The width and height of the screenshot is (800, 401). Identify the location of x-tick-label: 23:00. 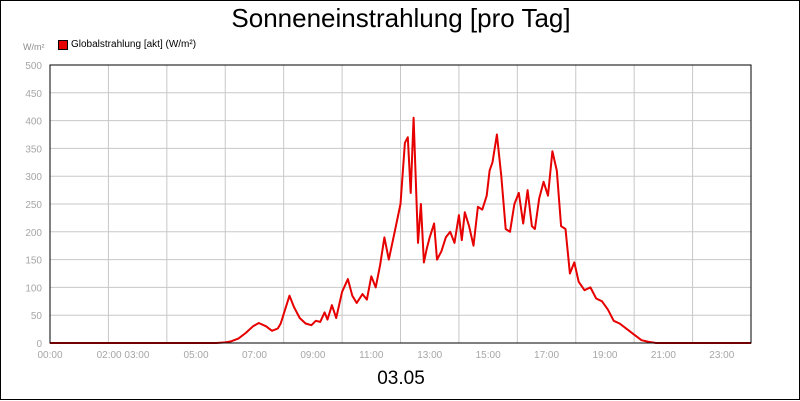
(721, 355).